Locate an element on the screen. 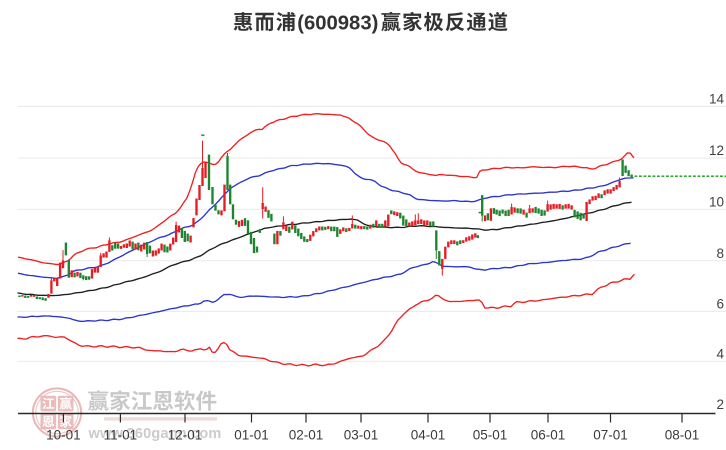  svg-text: 6 is located at coordinates (720, 304).